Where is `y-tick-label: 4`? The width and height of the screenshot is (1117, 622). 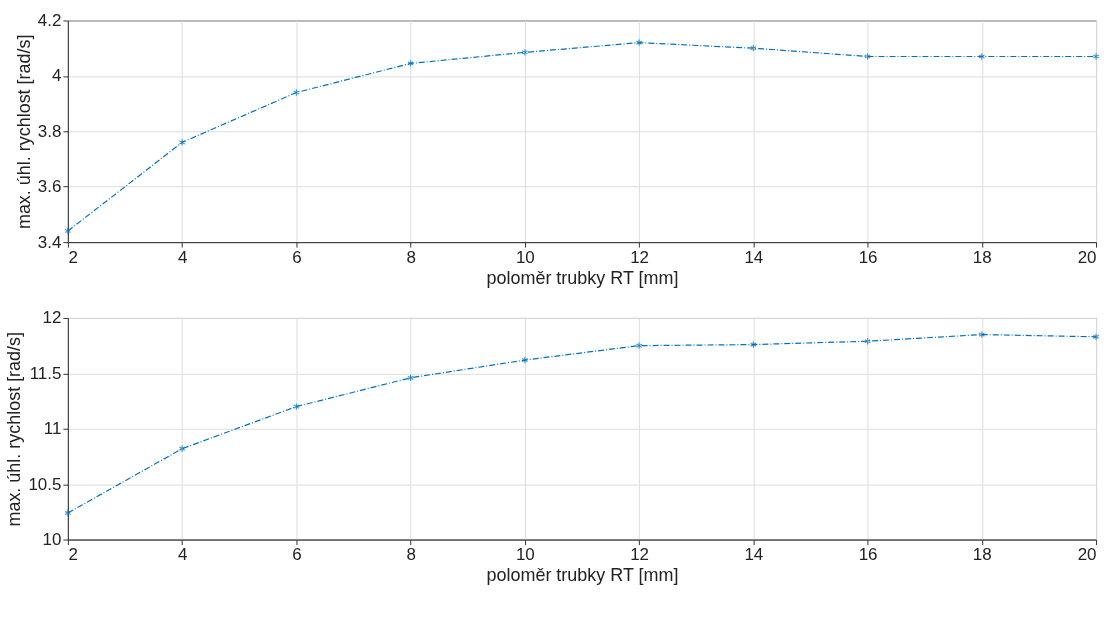 y-tick-label: 4 is located at coordinates (56, 76).